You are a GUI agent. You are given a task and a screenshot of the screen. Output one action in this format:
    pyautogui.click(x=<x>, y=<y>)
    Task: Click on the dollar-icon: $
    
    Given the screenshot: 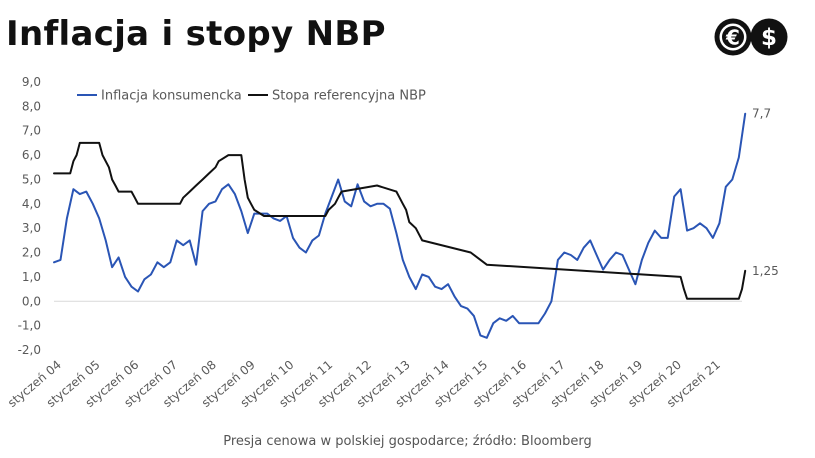 What is the action you would take?
    pyautogui.click(x=769, y=37)
    